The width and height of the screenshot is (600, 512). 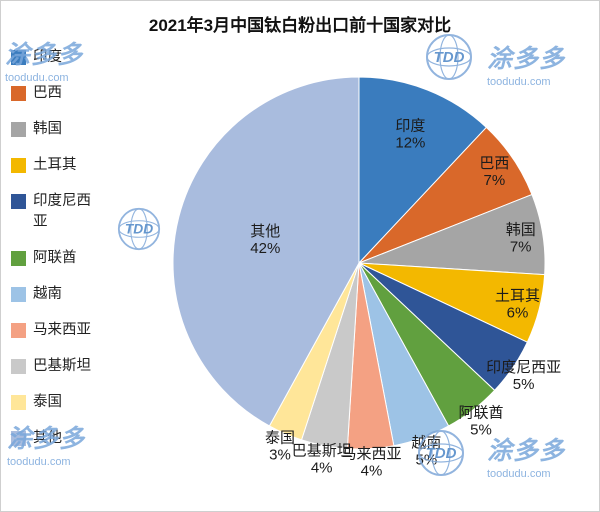 I want to click on legend-item-韩国: 韩国, so click(x=55, y=129).